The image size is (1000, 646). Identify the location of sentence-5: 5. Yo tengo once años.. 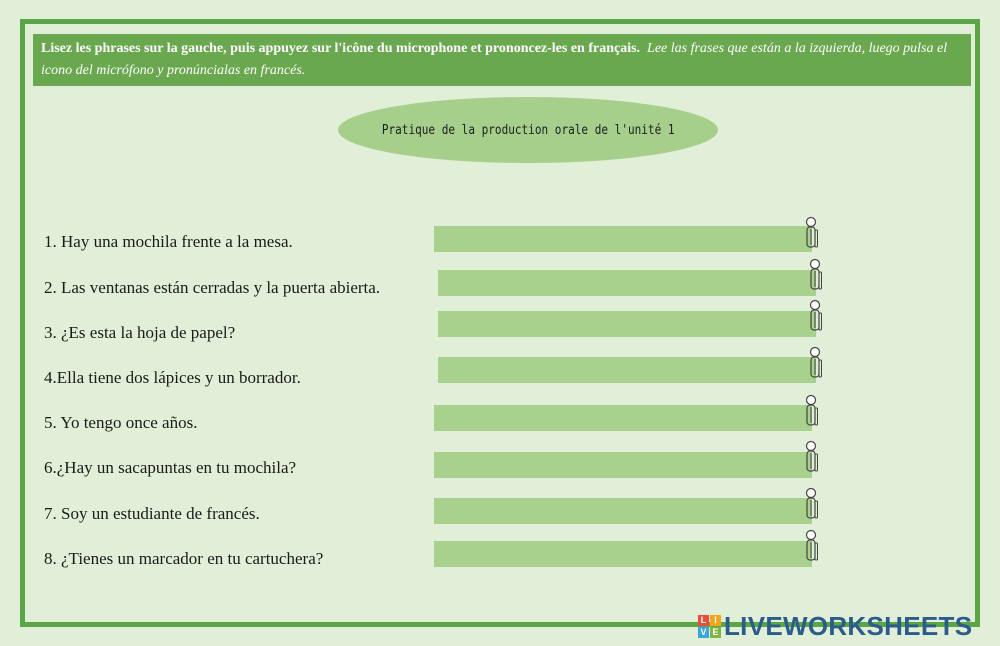
(121, 422).